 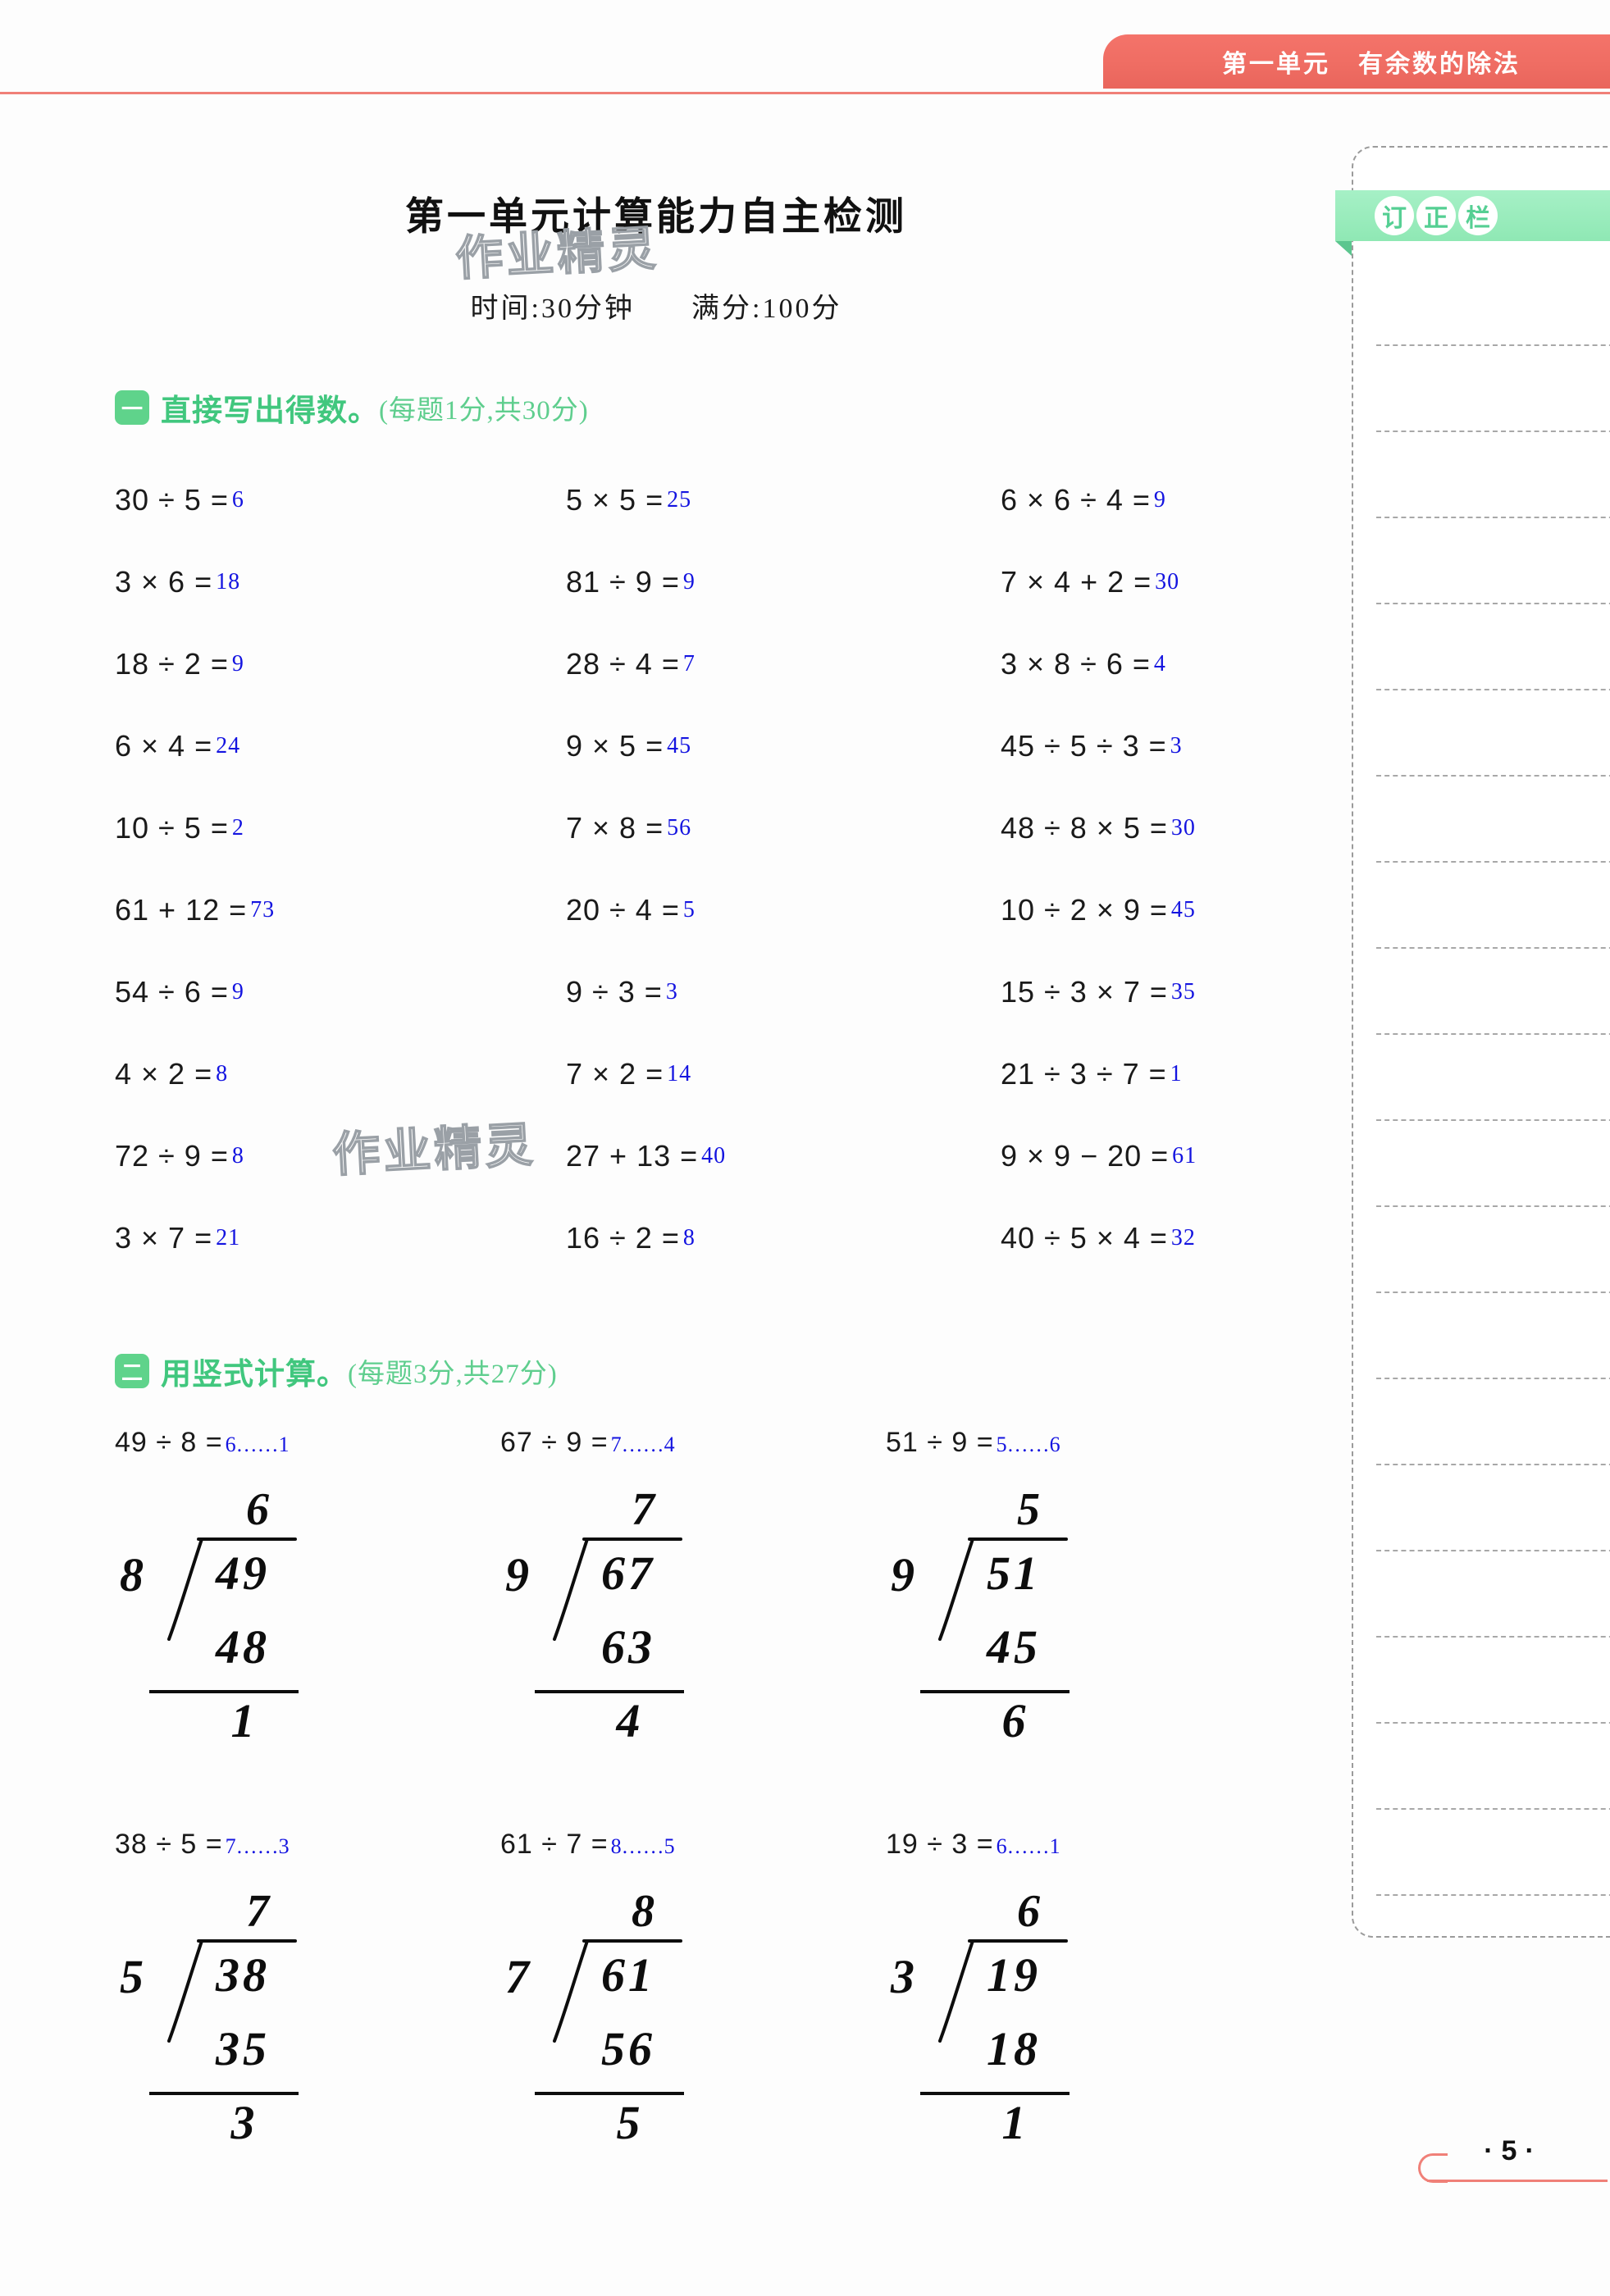 I want to click on math-problem: 18 ÷ 2 = 9, so click(x=307, y=664).